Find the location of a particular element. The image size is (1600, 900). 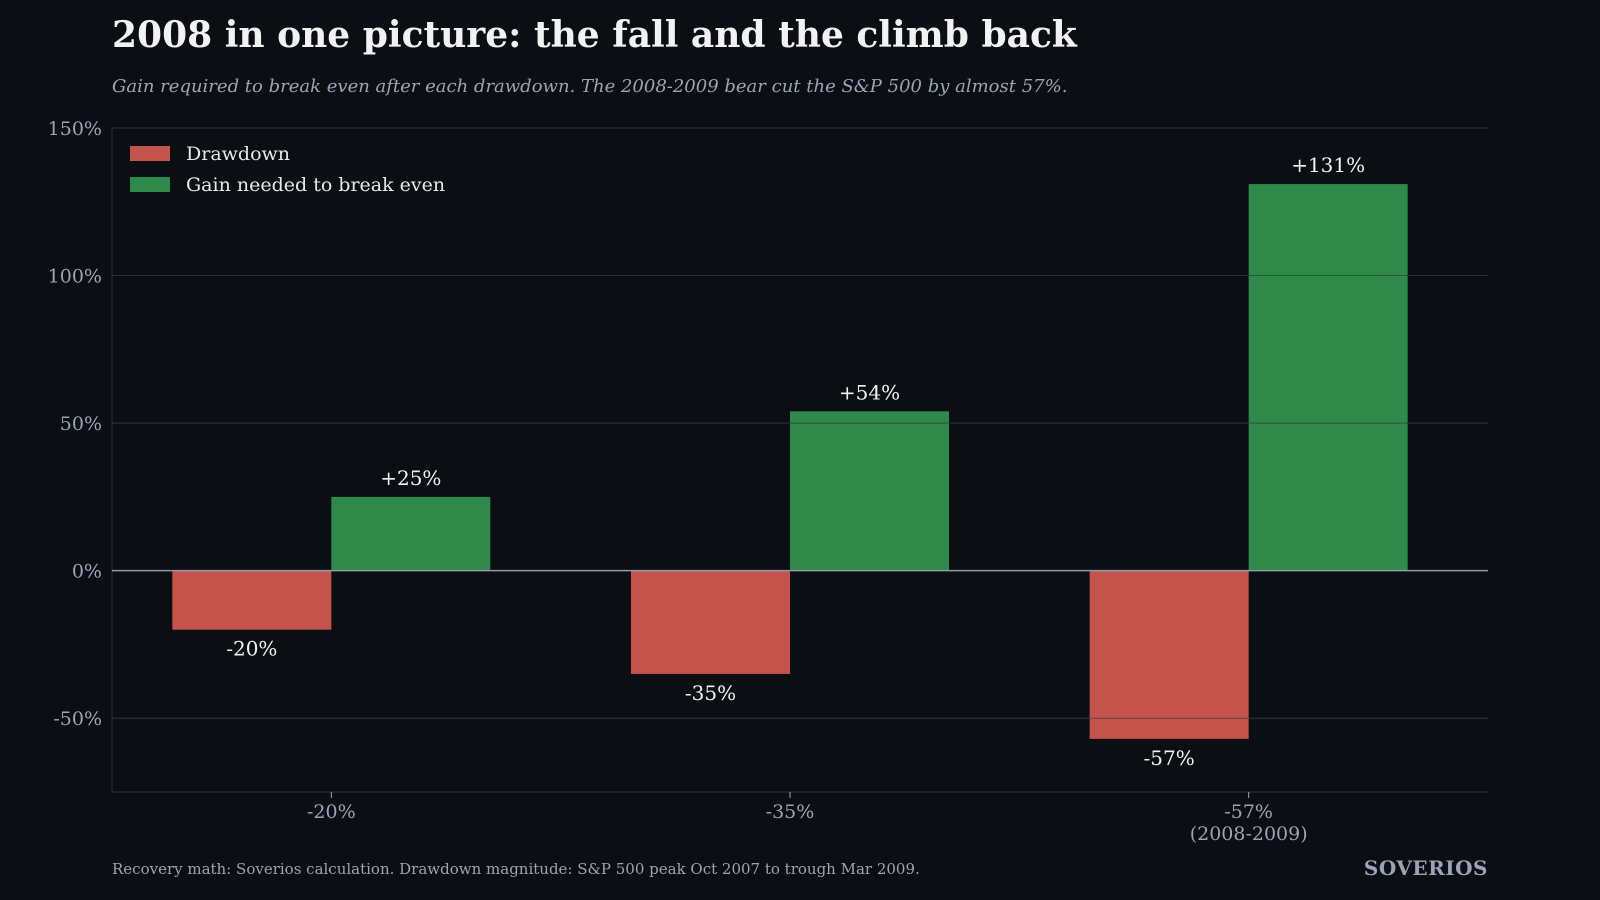

gain-data-label: +131% is located at coordinates (1328, 165).